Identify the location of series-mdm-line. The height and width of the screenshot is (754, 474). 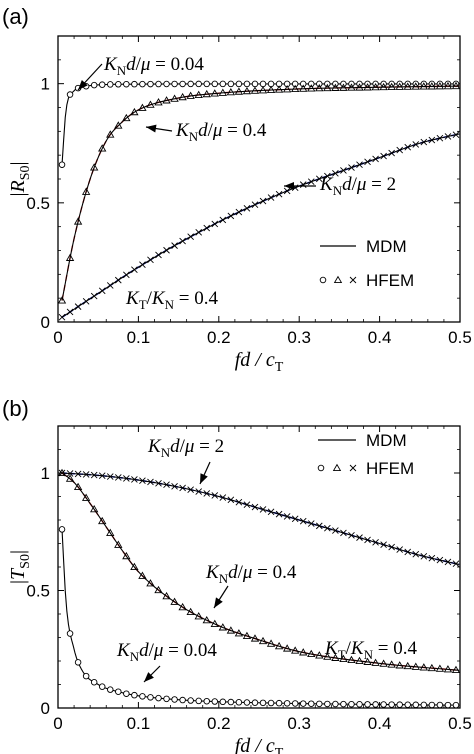
(260, 518).